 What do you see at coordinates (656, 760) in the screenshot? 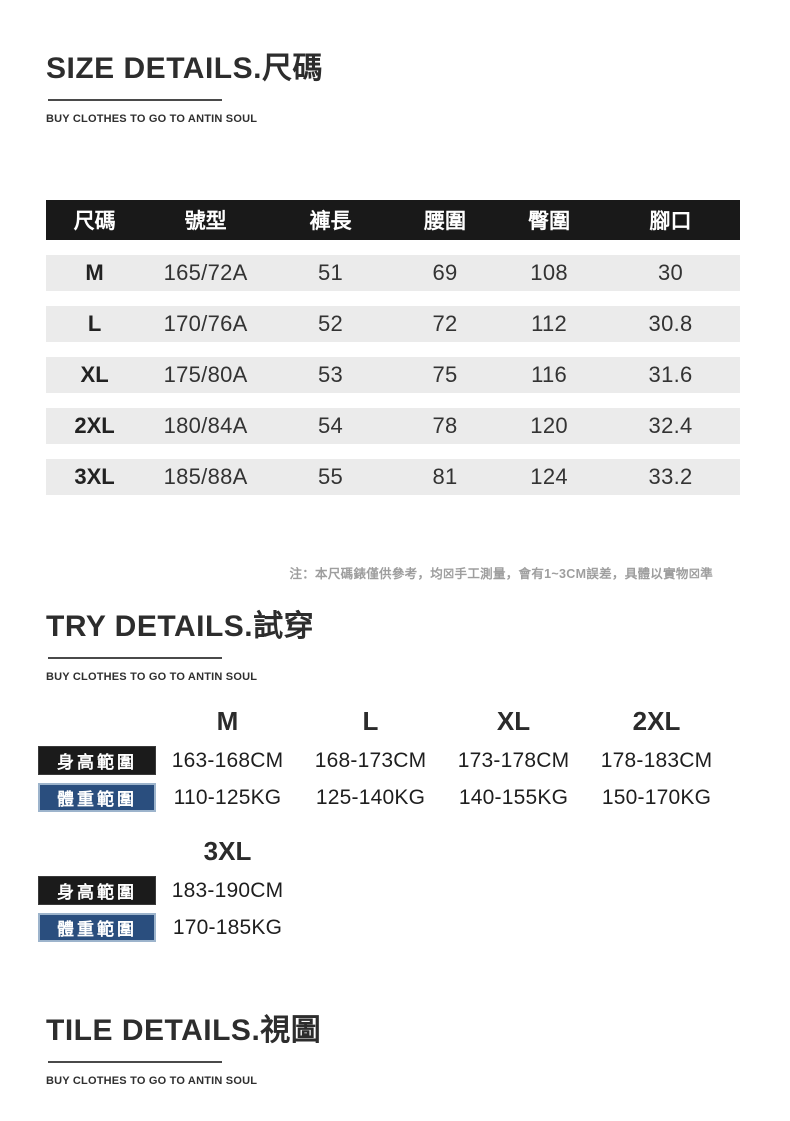
I see `height-value-2xl: 178-183CM` at bounding box center [656, 760].